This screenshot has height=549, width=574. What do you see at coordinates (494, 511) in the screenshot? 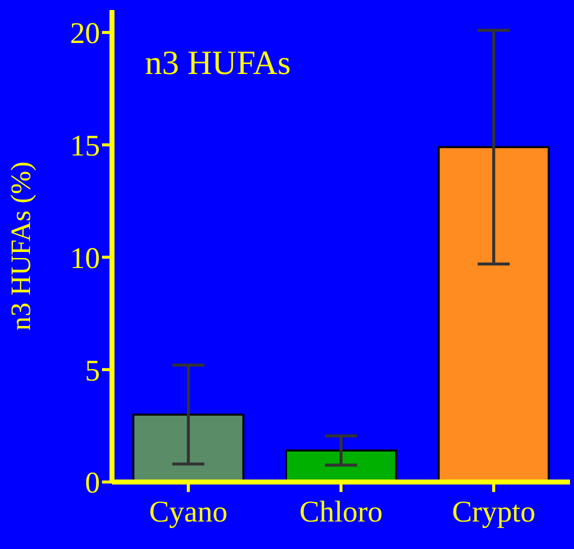
I see `x-tick-label: Crypto` at bounding box center [494, 511].